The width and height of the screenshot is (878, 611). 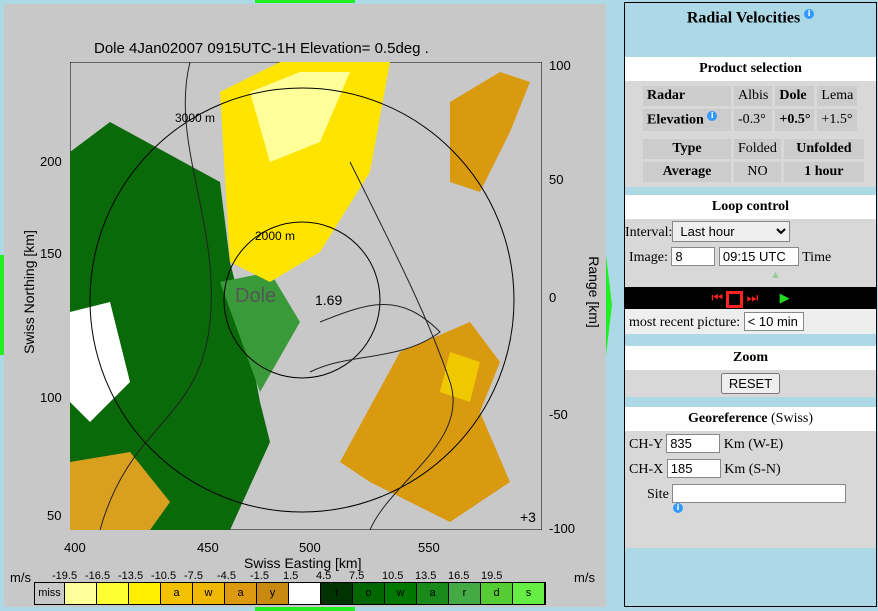 I want to click on step-forward-icon: ⏭, so click(x=752, y=297).